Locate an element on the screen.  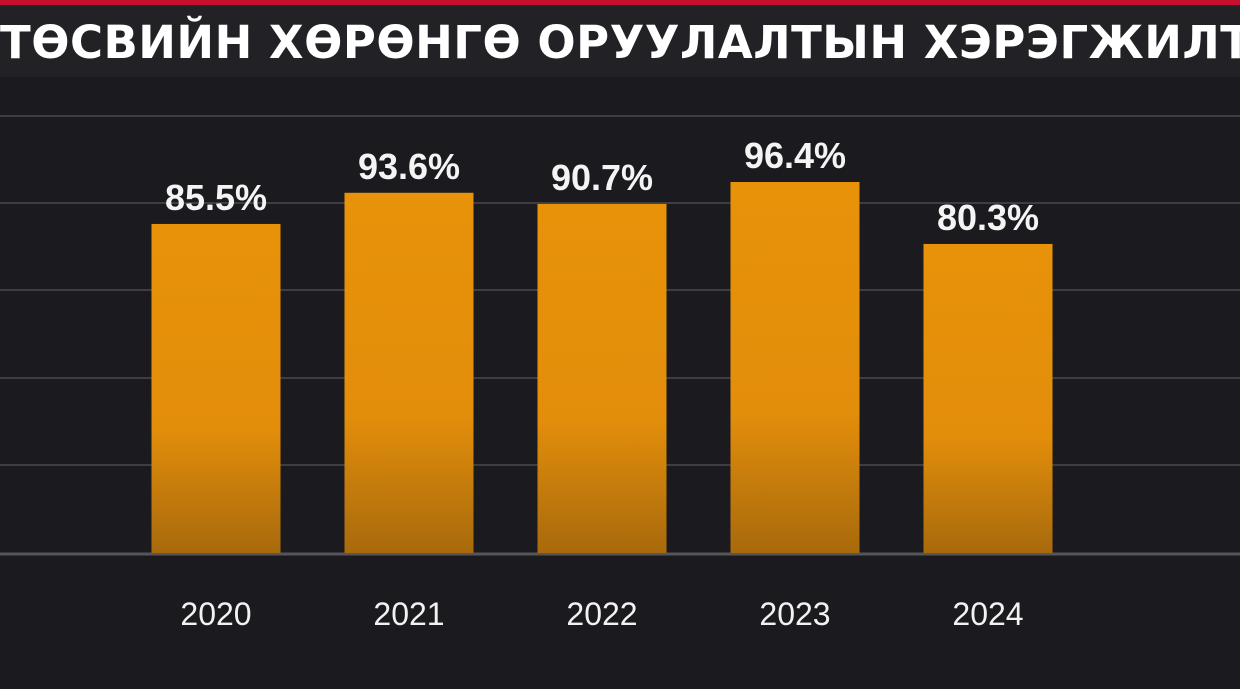
value-label-2022: 90.7% is located at coordinates (602, 177).